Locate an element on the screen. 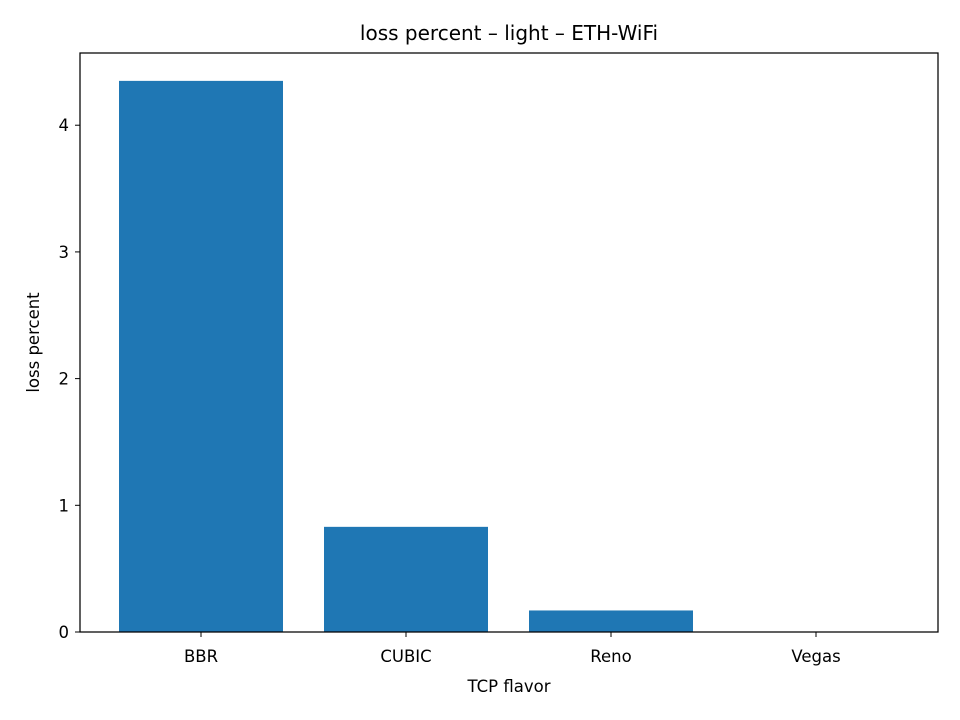  bar-cubic is located at coordinates (406, 579).